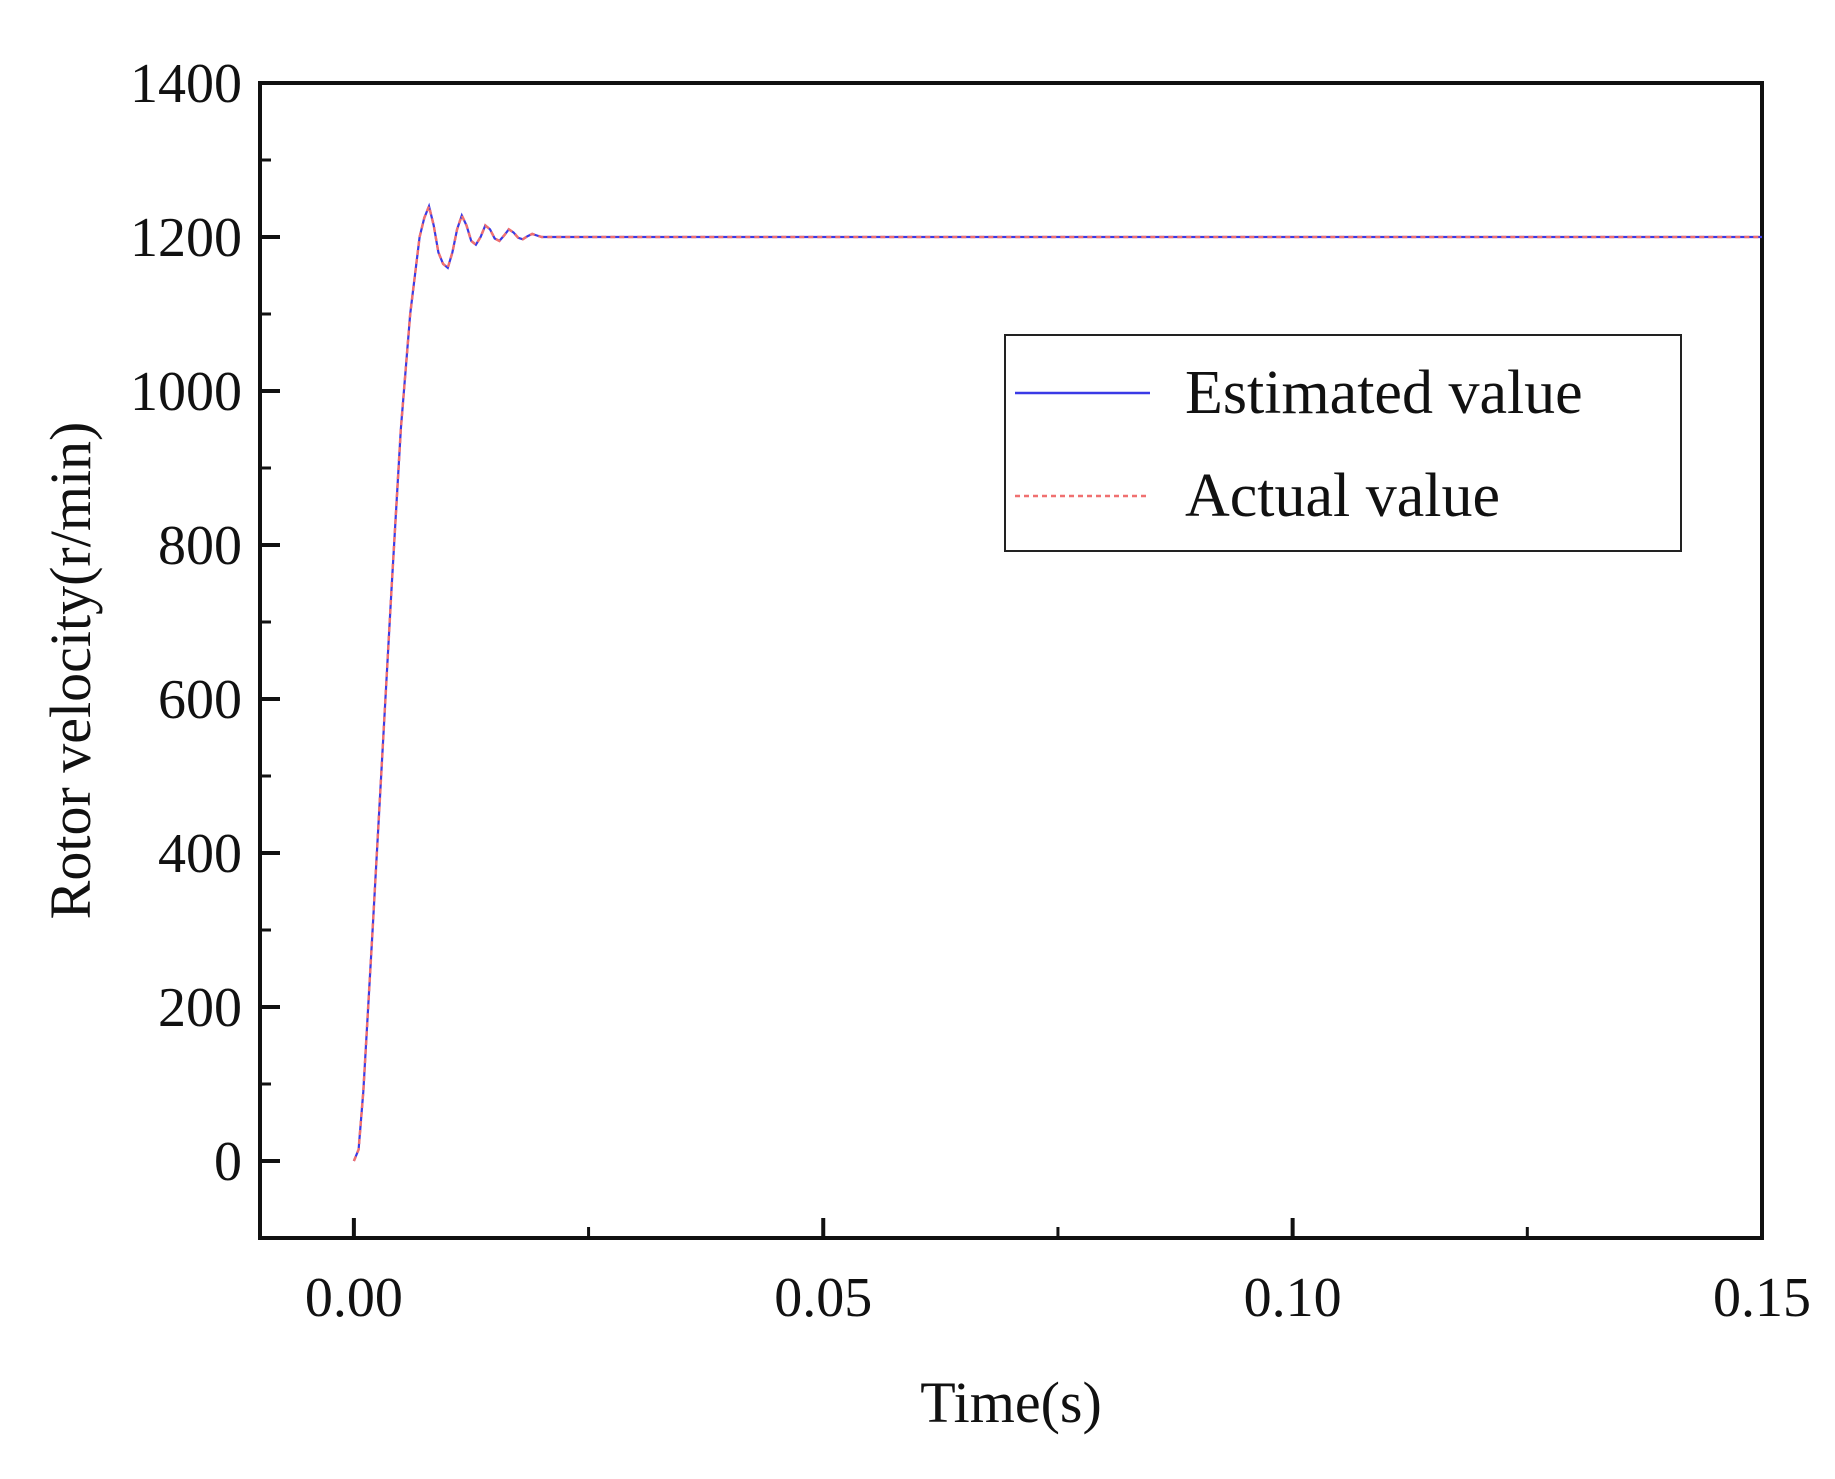  I want to click on x-axis-title: Time(s), so click(1011, 1402).